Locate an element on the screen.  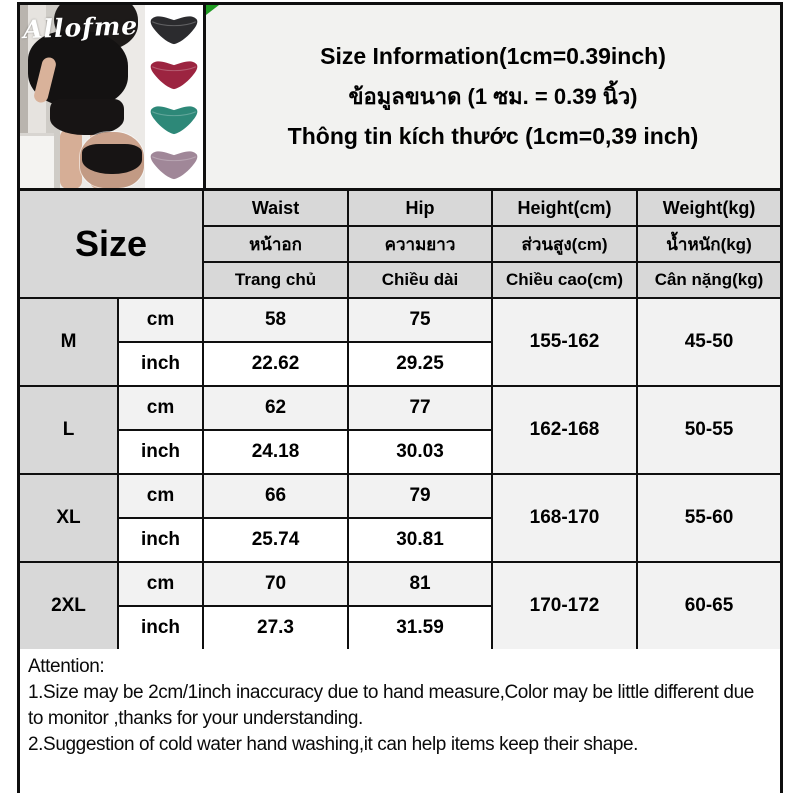
row-2xl-inch: inch 27.3 31.59 is located at coordinates (400, 627).